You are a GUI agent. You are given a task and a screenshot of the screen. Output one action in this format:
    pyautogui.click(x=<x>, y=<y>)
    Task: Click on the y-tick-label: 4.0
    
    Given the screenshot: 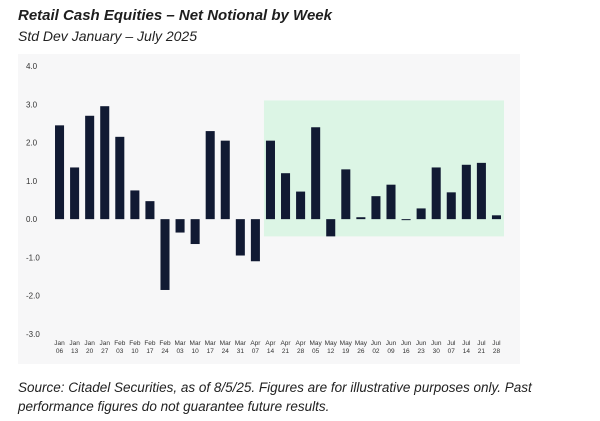 What is the action you would take?
    pyautogui.click(x=32, y=66)
    